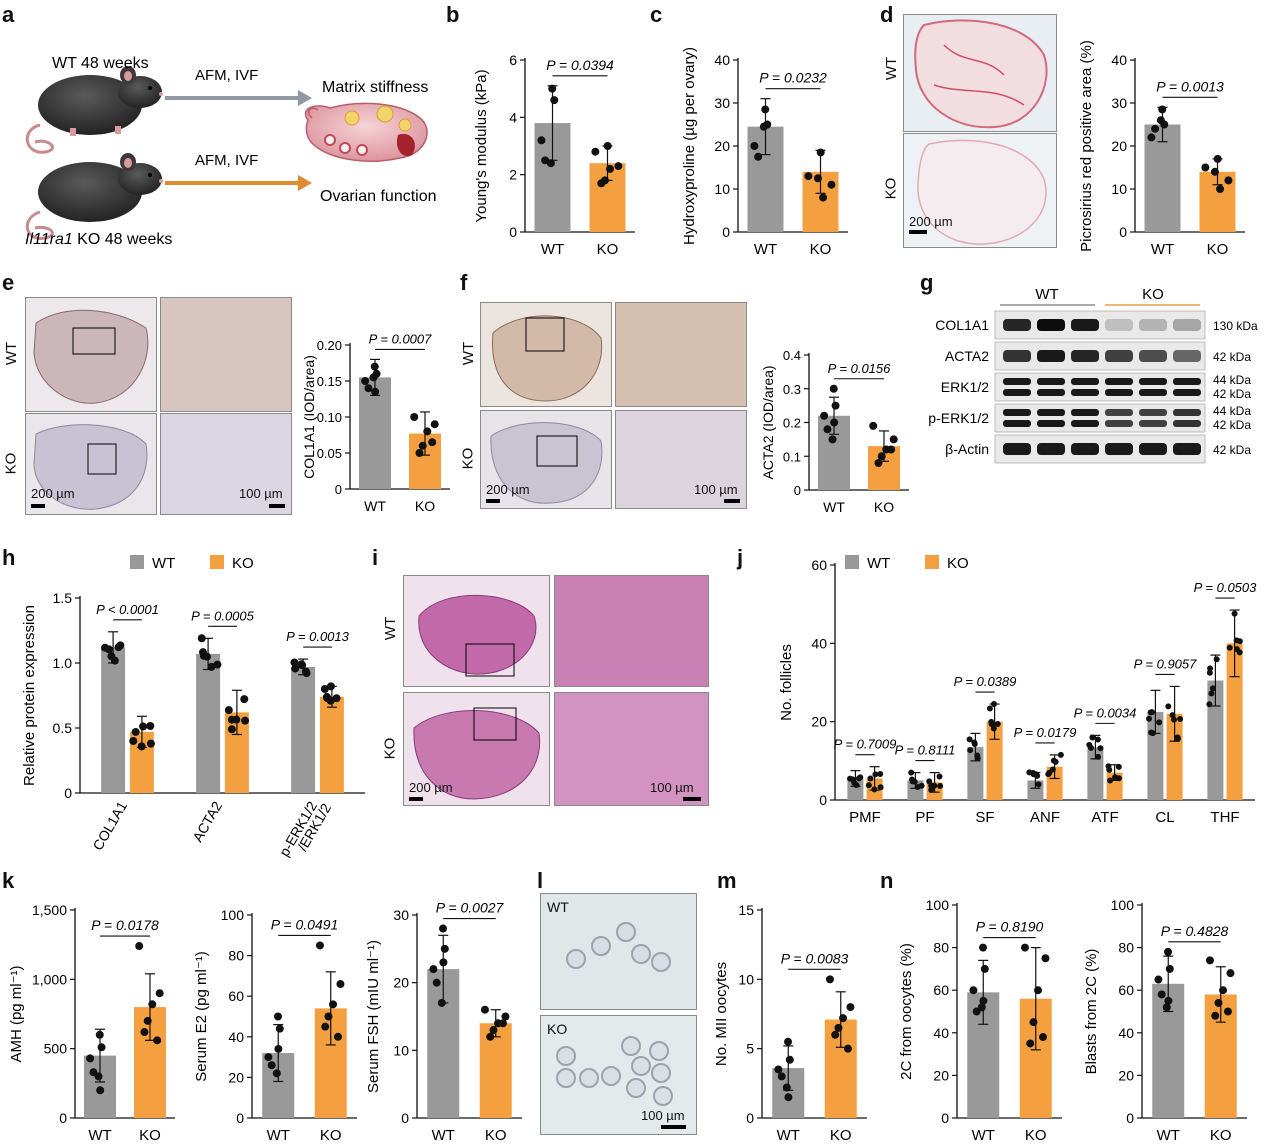 This screenshot has width=1267, height=1146. I want to click on y-tick-label: 0.1, so click(792, 456).